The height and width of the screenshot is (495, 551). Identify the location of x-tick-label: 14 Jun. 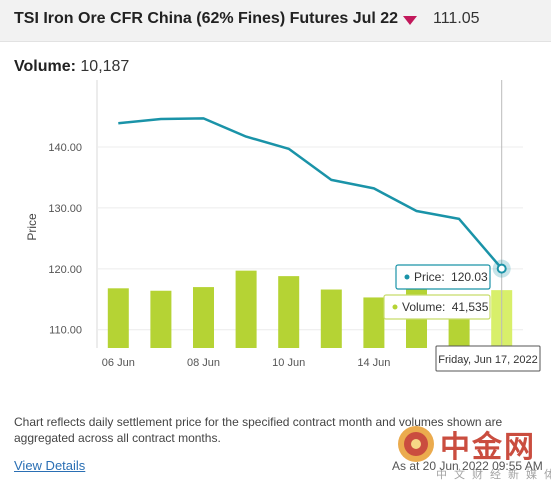
(373, 363).